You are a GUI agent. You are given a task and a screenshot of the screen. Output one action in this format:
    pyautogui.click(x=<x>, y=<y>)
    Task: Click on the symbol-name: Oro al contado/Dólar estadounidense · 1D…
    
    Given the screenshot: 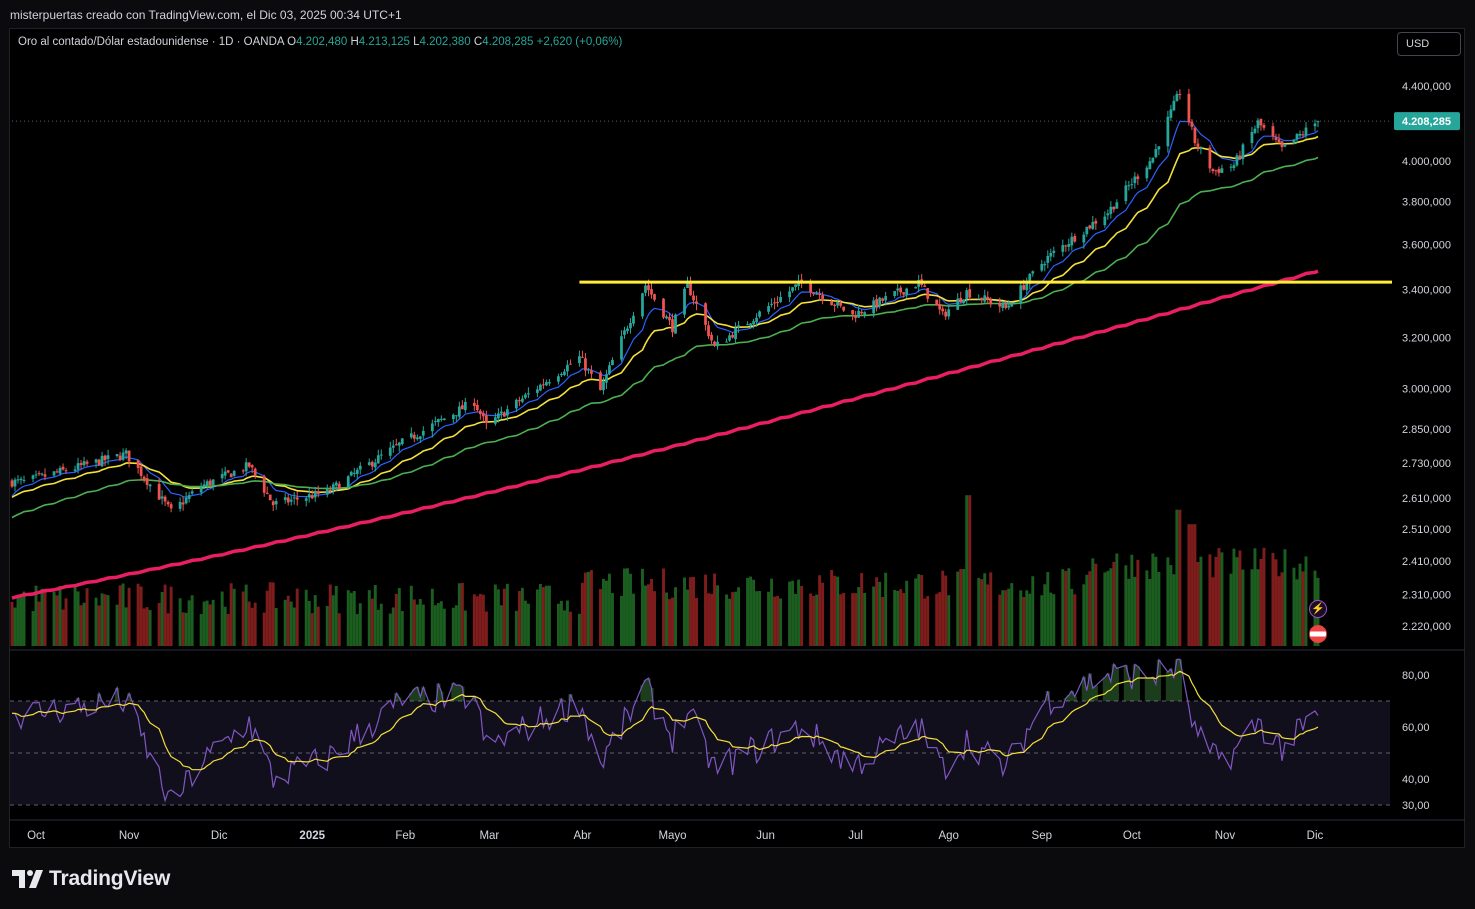 What is the action you would take?
    pyautogui.click(x=151, y=42)
    